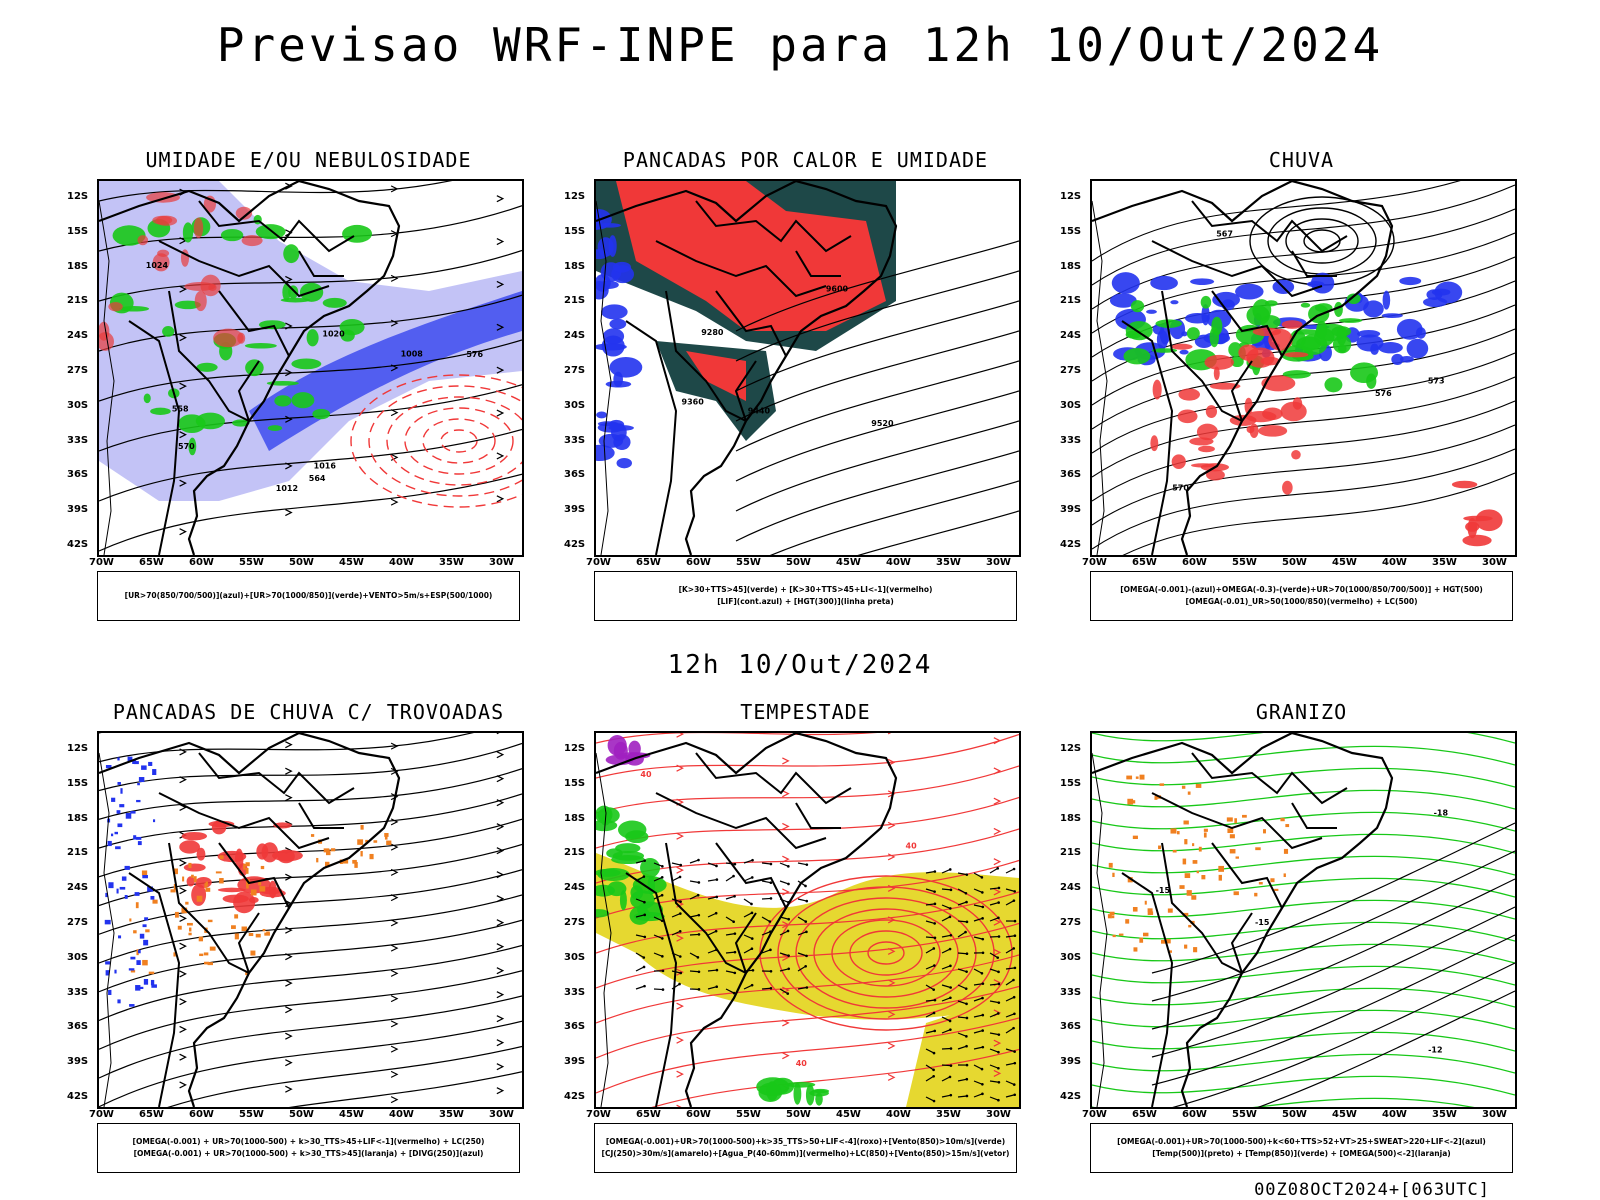 This screenshot has width=1600, height=1200. What do you see at coordinates (345, 861) in the screenshot?
I see `thunder-orange-coast` at bounding box center [345, 861].